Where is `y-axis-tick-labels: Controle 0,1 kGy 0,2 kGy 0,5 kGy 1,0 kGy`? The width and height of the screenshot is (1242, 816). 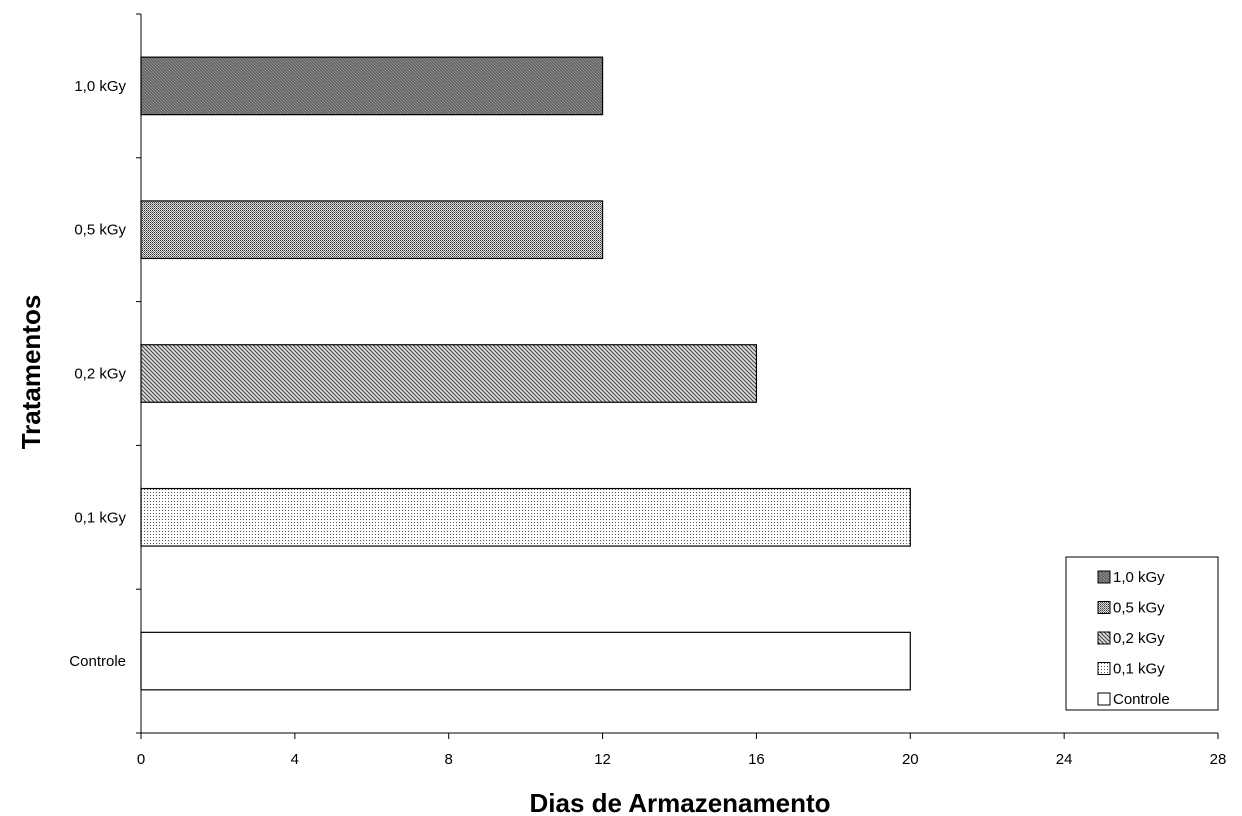
y-axis-tick-labels: Controle 0,1 kGy 0,2 kGy 0,5 kGy 1,0 kGy is located at coordinates (97, 374).